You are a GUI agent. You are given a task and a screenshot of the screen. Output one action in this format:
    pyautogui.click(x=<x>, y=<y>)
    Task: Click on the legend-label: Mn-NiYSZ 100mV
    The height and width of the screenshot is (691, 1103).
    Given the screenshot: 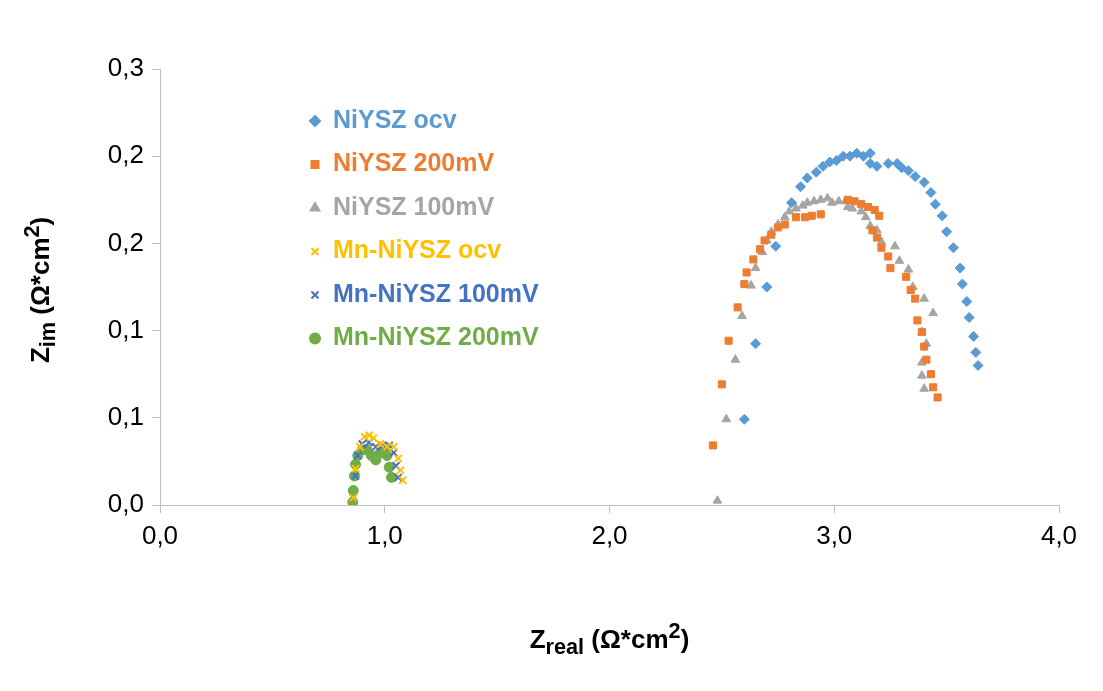 What is the action you would take?
    pyautogui.click(x=436, y=292)
    